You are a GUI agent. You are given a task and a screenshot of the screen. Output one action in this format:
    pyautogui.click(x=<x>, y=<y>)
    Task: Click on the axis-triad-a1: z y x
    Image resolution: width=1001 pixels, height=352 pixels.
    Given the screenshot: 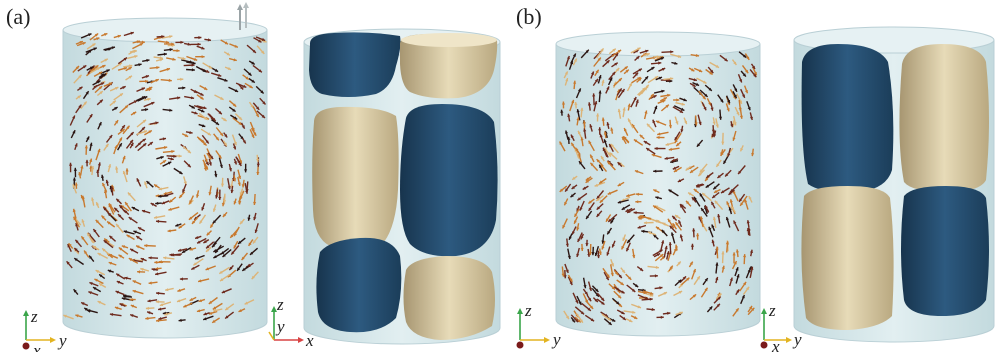 What is the action you would take?
    pyautogui.click(x=44, y=329)
    